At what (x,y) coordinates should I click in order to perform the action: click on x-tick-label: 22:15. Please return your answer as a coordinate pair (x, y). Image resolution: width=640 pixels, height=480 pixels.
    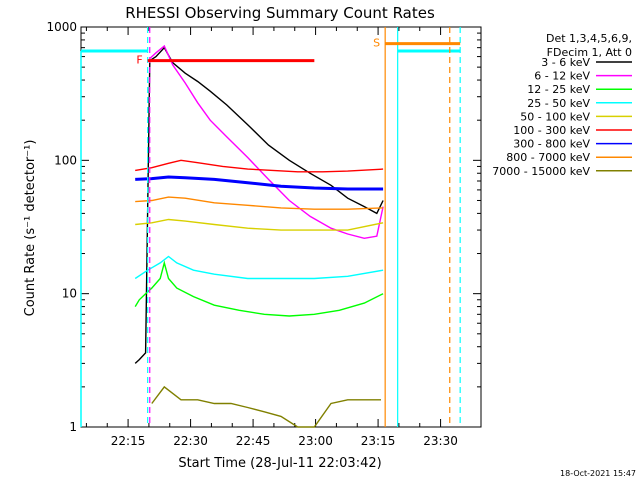
    Looking at the image, I should click on (128, 441).